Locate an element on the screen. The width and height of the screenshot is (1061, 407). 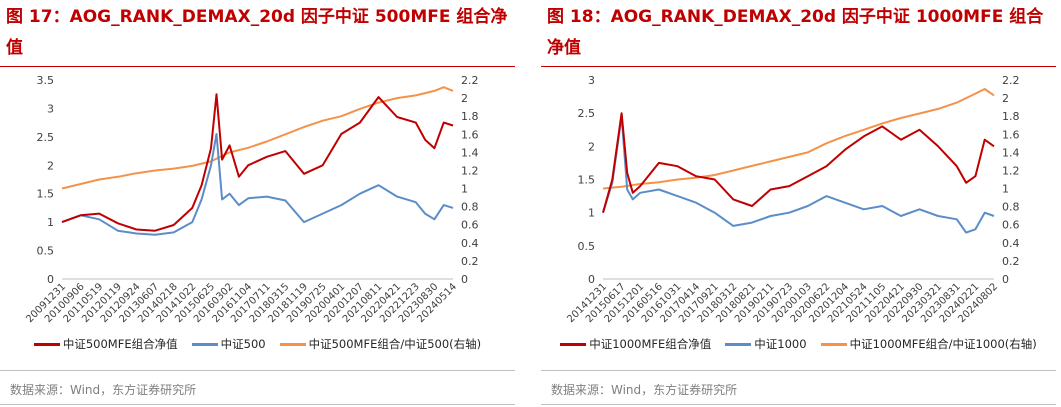
y-left-tick-label: 3.5 is located at coordinates (46, 80).